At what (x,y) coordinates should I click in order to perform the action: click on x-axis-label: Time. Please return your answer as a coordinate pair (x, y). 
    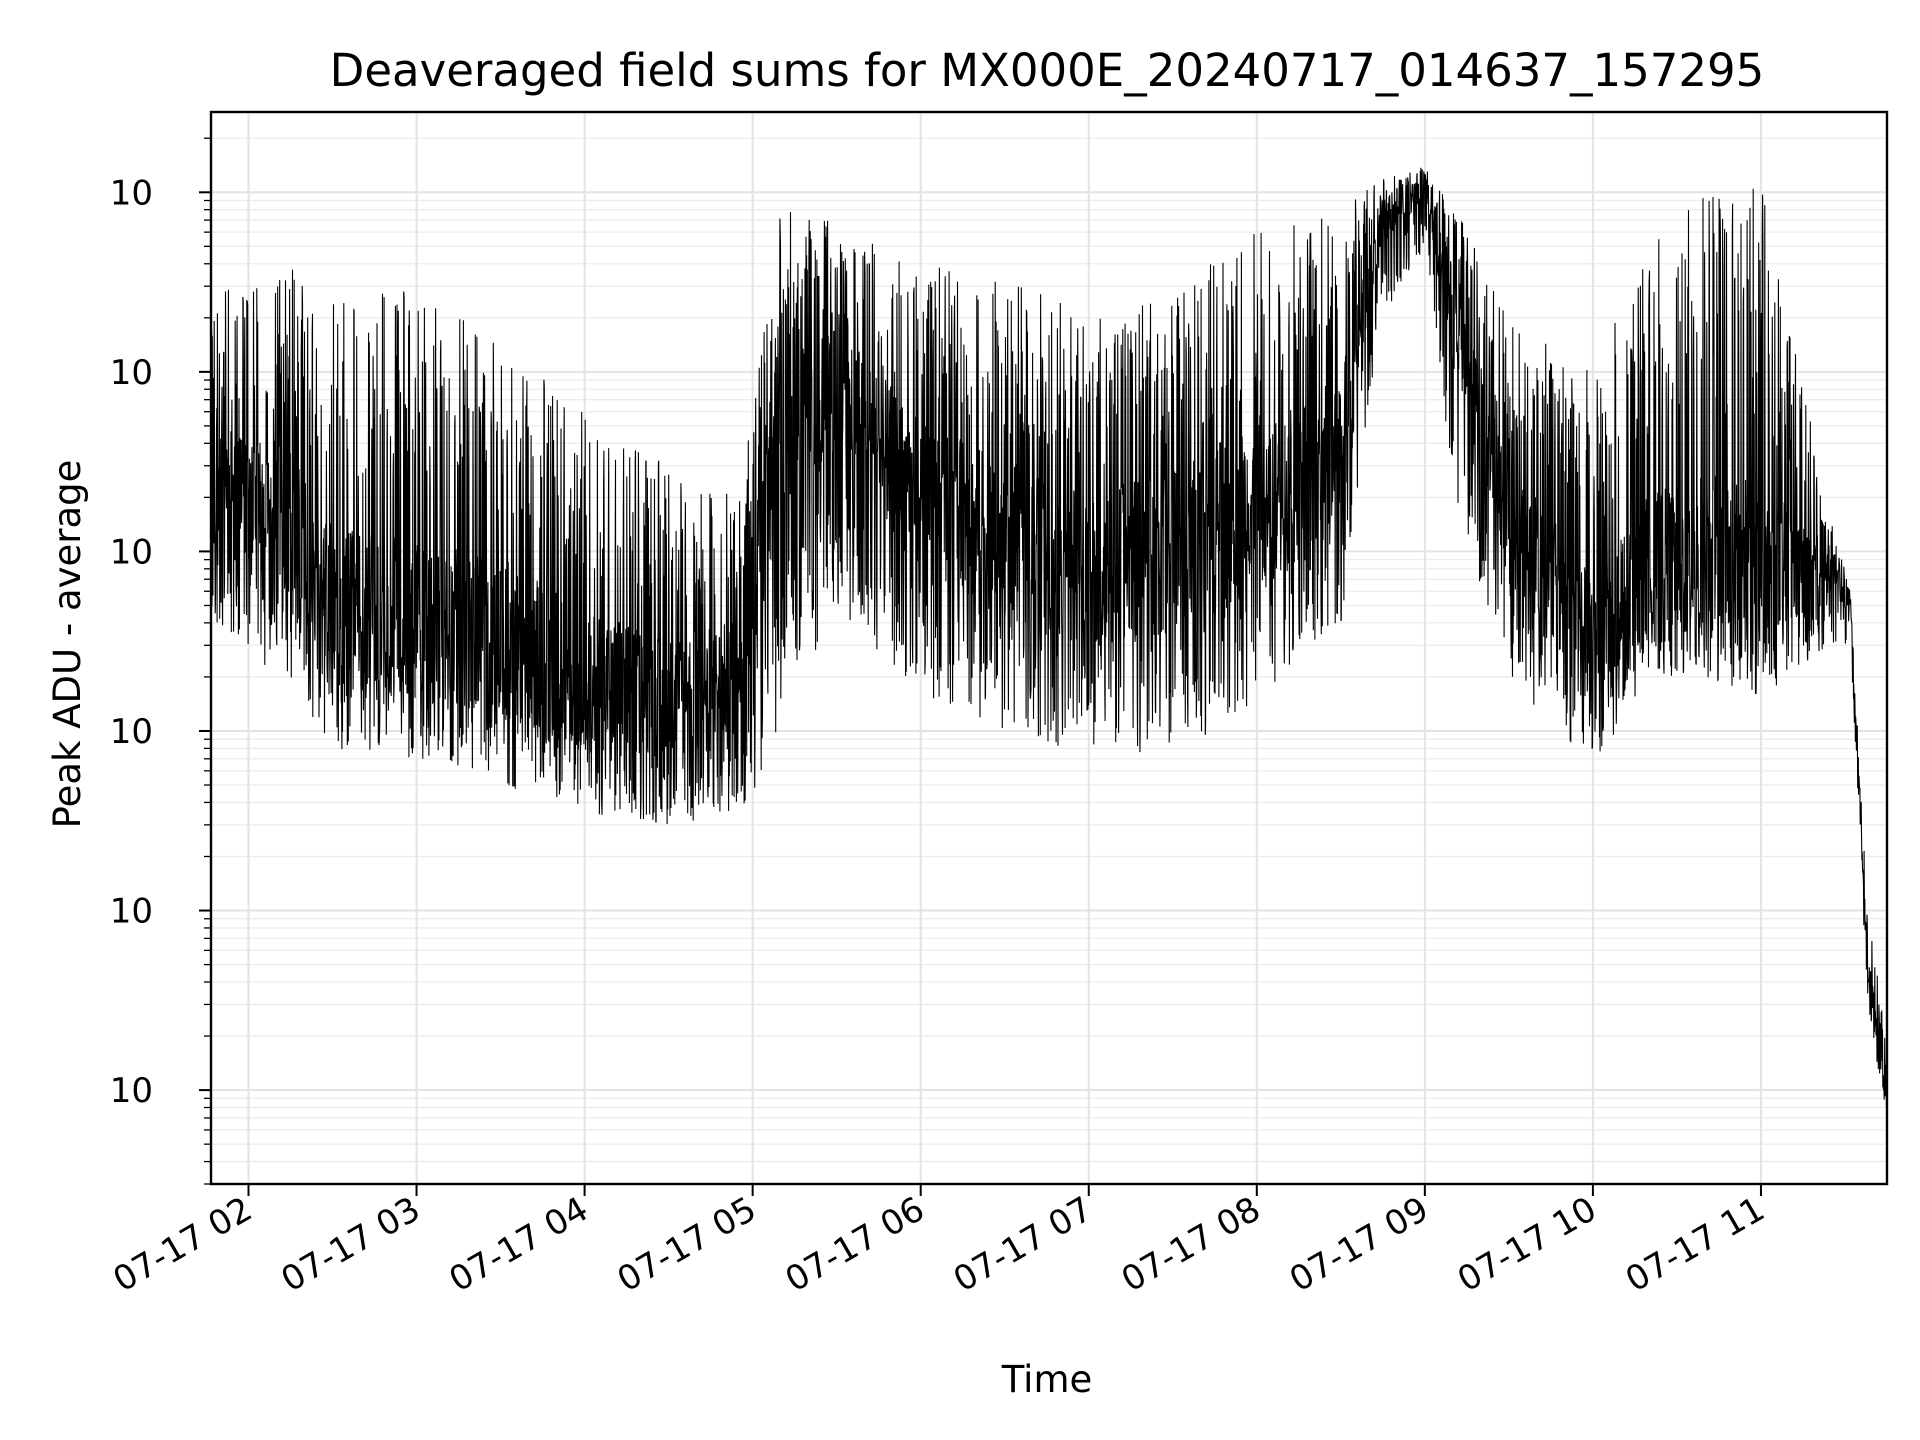
    Looking at the image, I should click on (1047, 1379).